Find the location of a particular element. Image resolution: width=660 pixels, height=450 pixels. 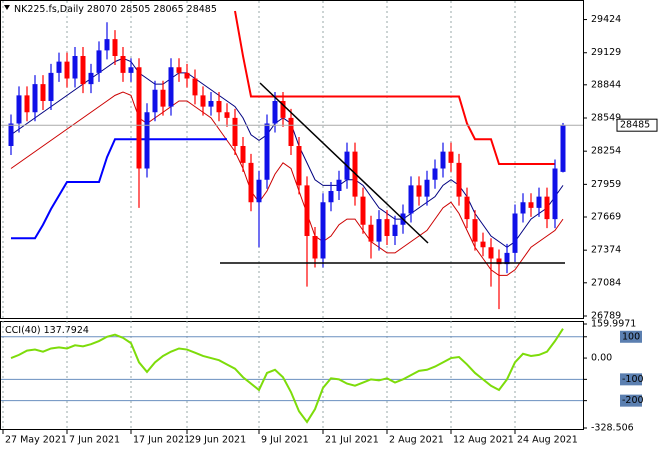

x-tick-label: 24 Aug 2021 is located at coordinates (547, 440).